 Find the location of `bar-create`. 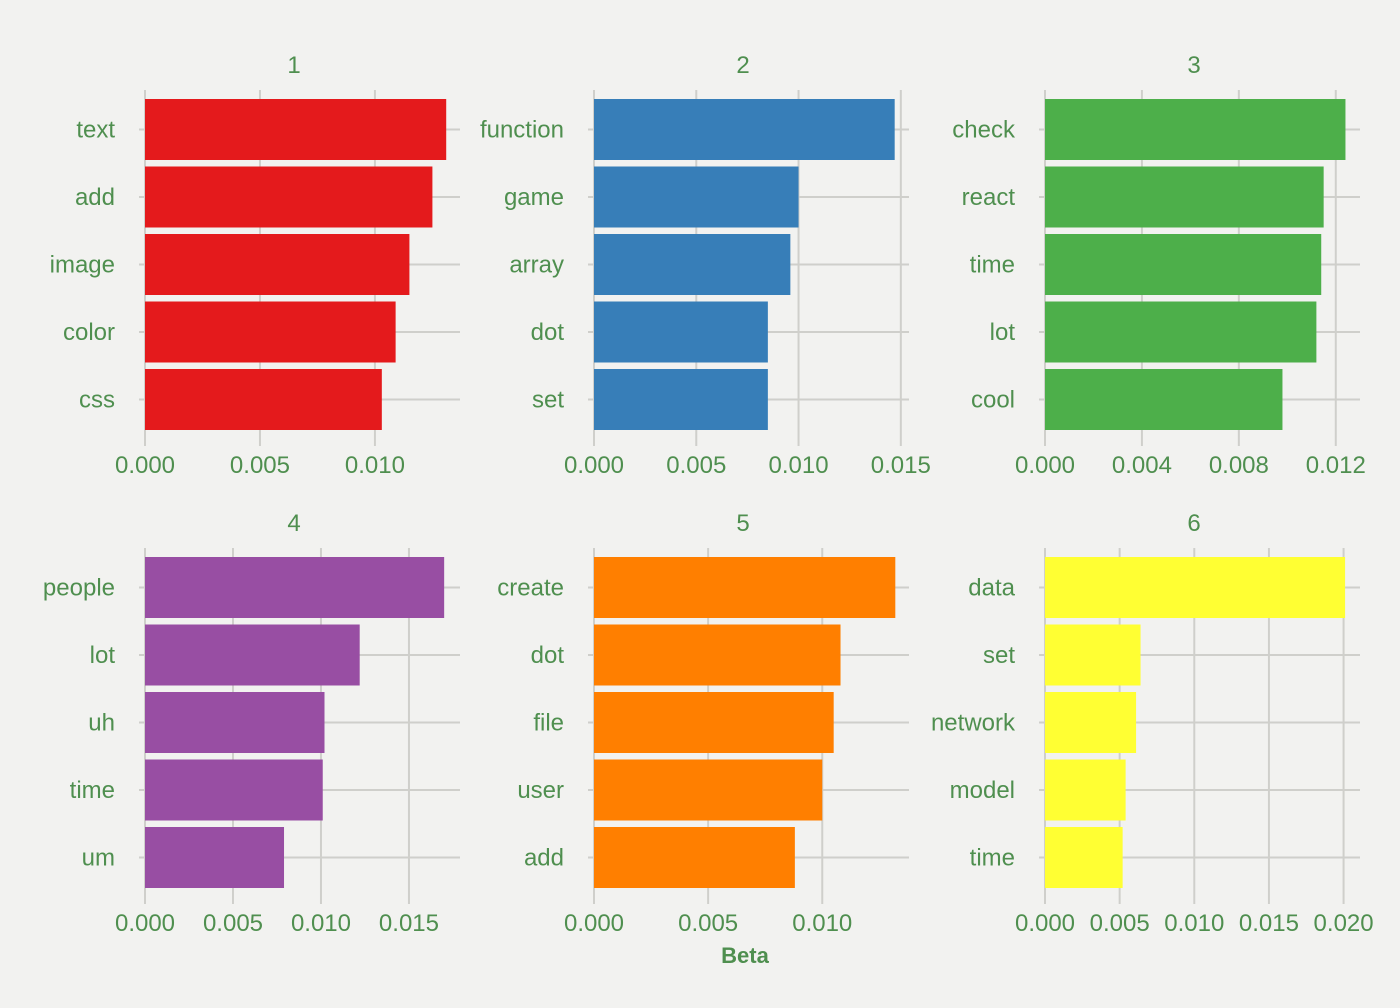

bar-create is located at coordinates (745, 587).